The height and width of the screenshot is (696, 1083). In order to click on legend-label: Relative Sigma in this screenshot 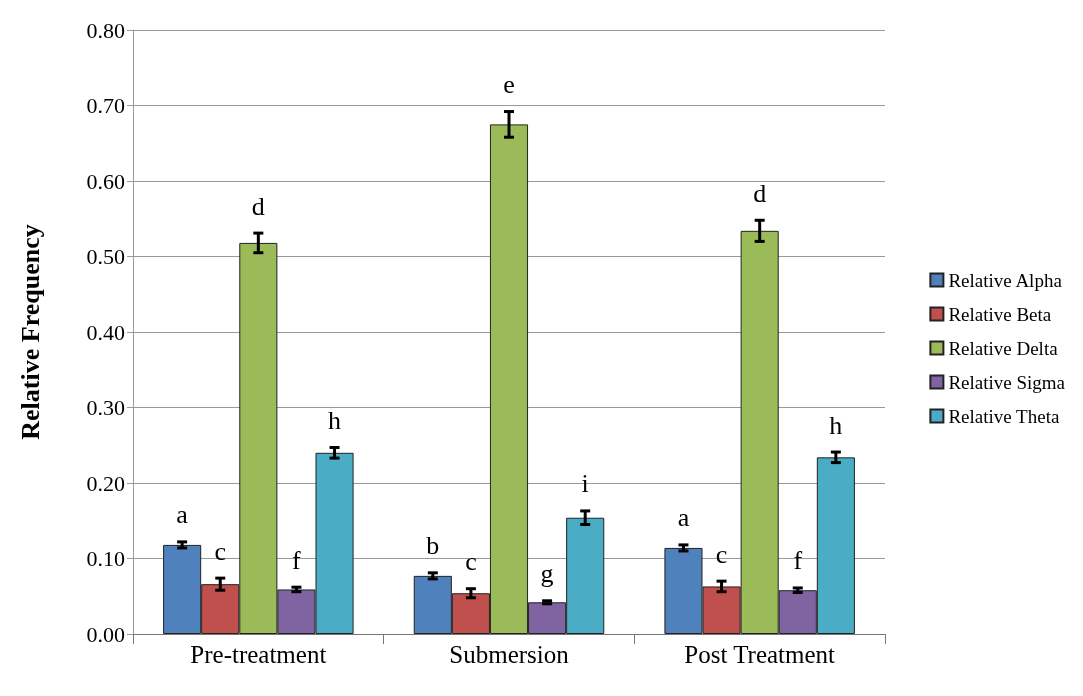, I will do `click(1007, 382)`.